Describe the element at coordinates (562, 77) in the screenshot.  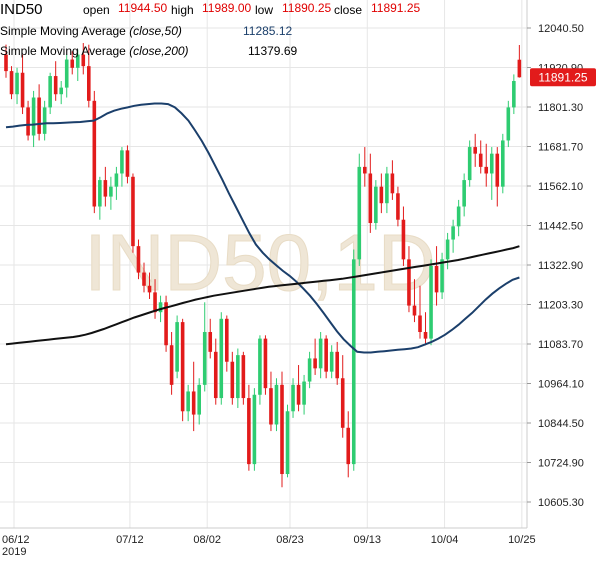
I see `last-price-label: 11891.25` at that location.